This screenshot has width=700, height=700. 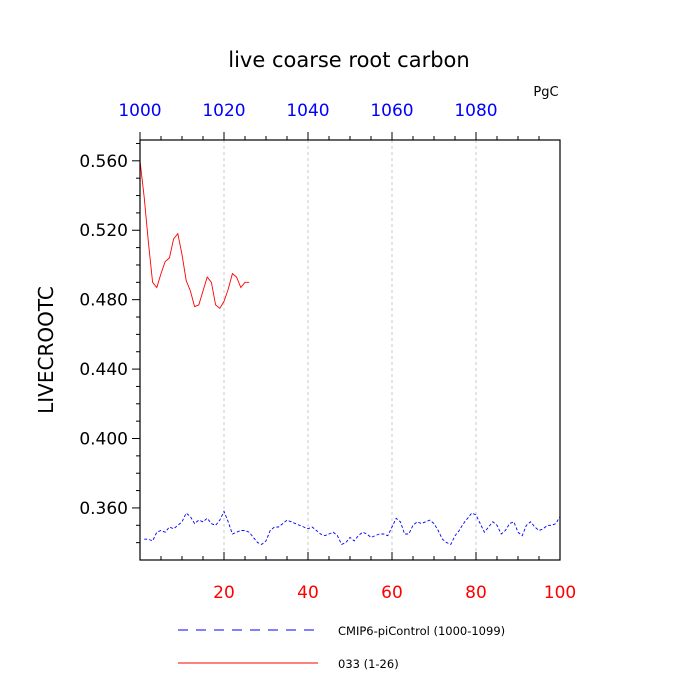 I want to click on y-tick-label: 0.440, so click(x=103, y=370).